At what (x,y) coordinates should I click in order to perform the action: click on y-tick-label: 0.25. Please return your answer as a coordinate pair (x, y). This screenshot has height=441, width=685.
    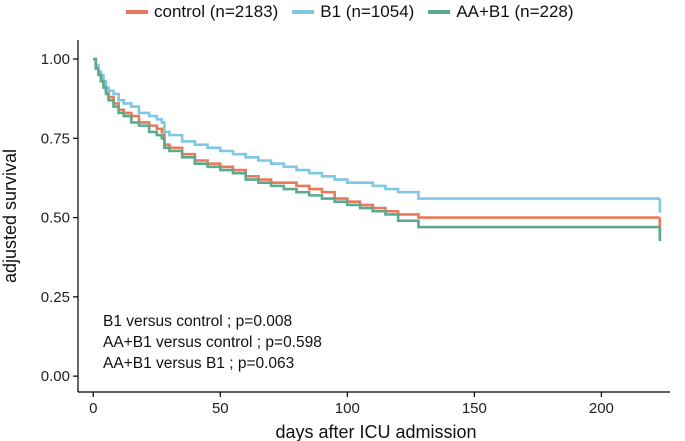
    Looking at the image, I should click on (55, 297).